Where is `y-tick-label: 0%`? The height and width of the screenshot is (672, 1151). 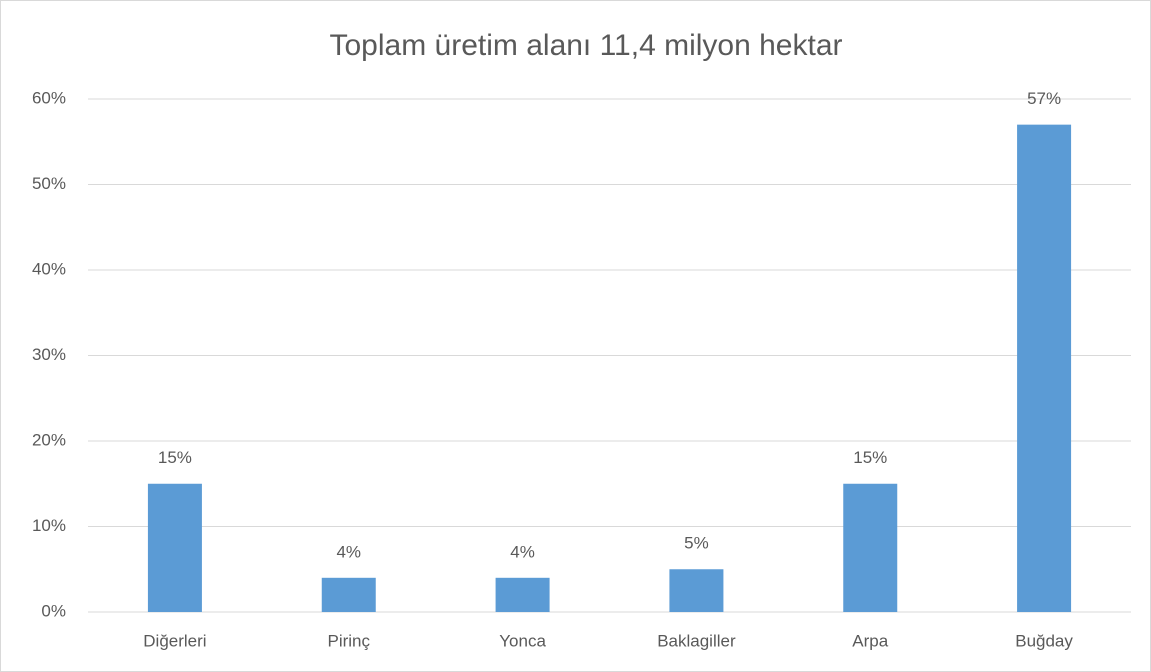 y-tick-label: 0% is located at coordinates (53, 610).